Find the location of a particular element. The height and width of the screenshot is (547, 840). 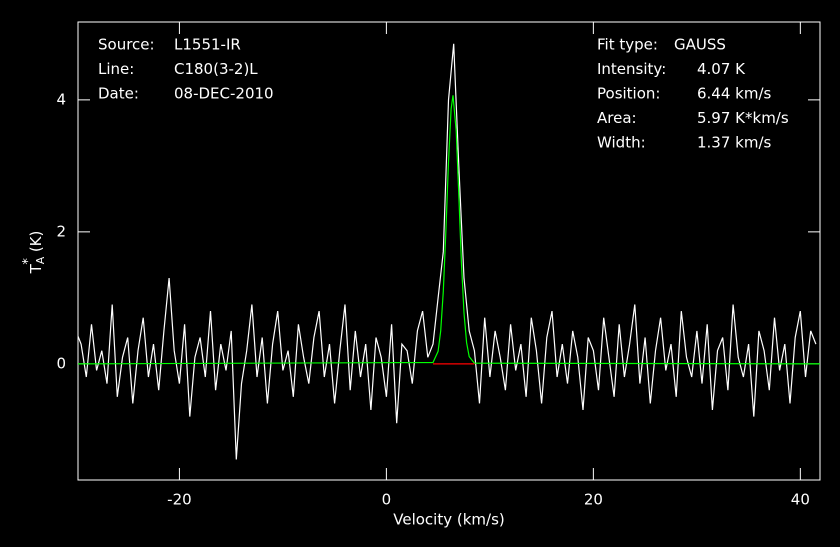

info-label: Source: is located at coordinates (126, 45).